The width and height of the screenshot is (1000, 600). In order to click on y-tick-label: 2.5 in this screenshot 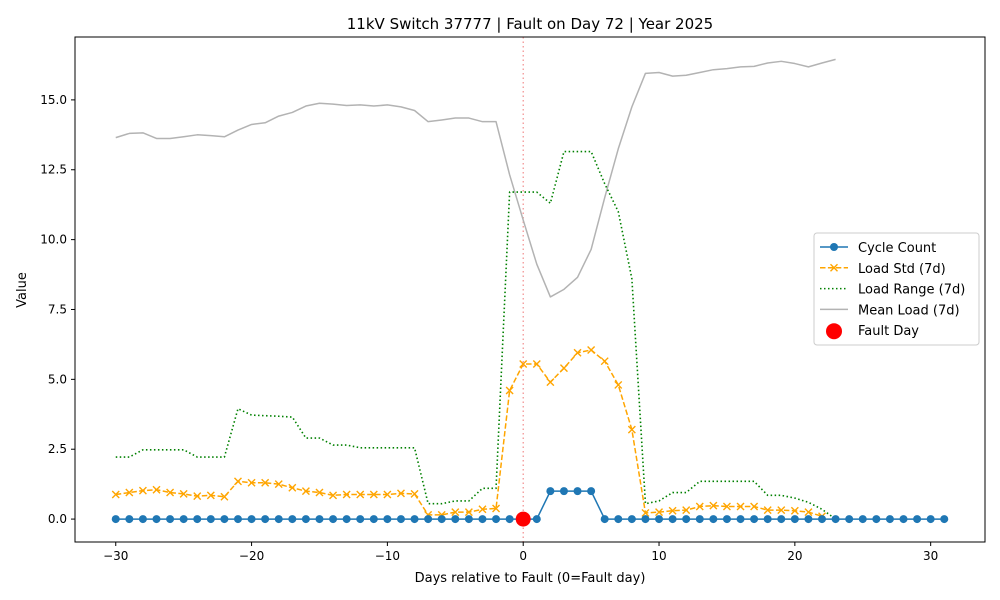, I will do `click(57, 449)`.